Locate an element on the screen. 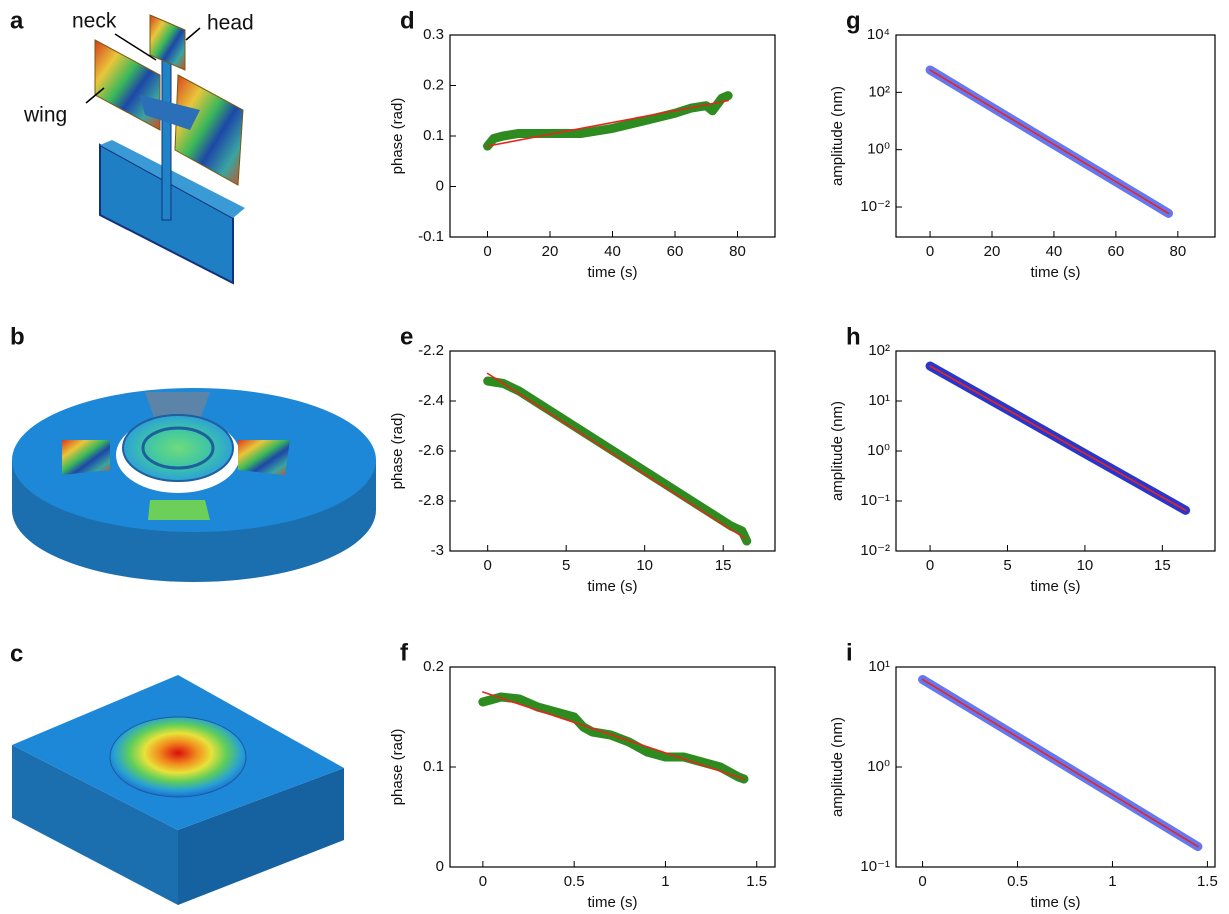 This screenshot has height=914, width=1229. panel-label: c is located at coordinates (16, 653).